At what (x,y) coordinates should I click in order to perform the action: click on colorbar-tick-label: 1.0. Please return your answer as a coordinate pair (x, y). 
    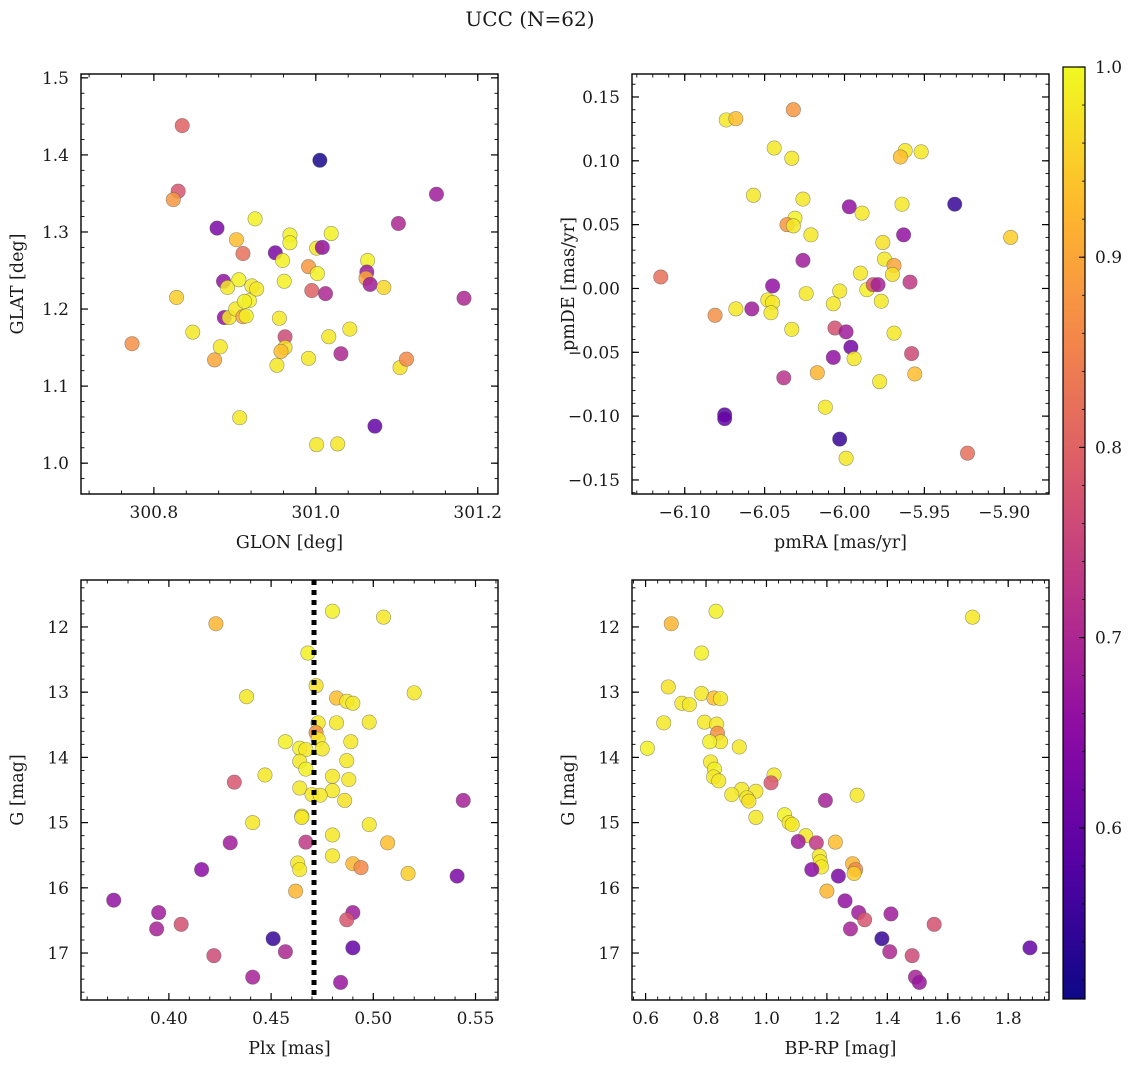
    Looking at the image, I should click on (1108, 68).